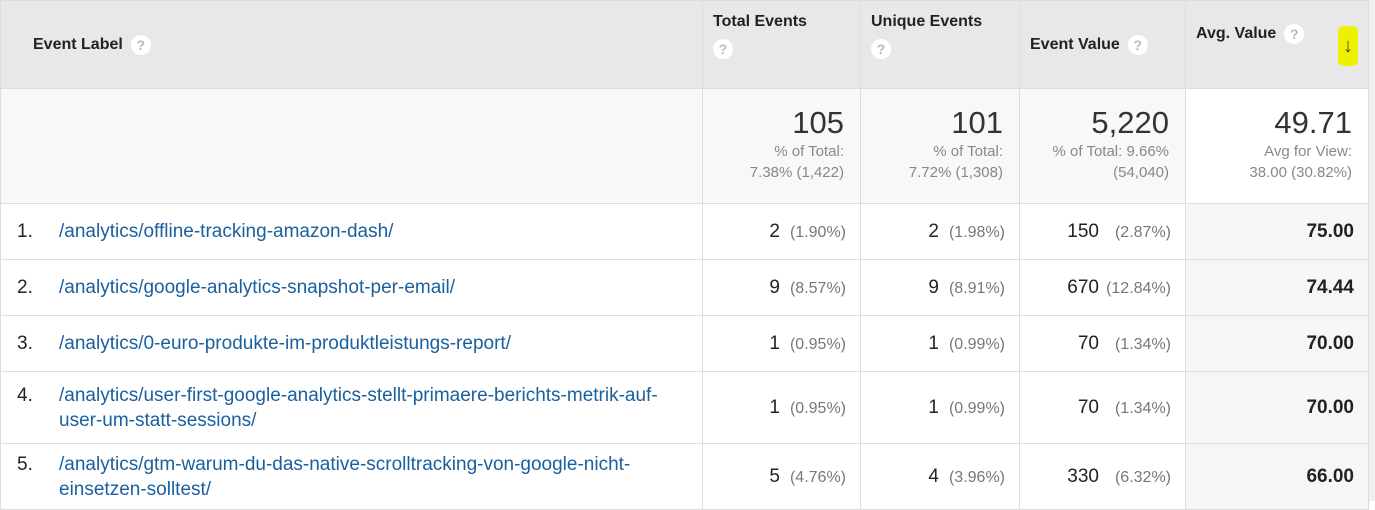  What do you see at coordinates (818, 122) in the screenshot?
I see `summary-value: 105` at bounding box center [818, 122].